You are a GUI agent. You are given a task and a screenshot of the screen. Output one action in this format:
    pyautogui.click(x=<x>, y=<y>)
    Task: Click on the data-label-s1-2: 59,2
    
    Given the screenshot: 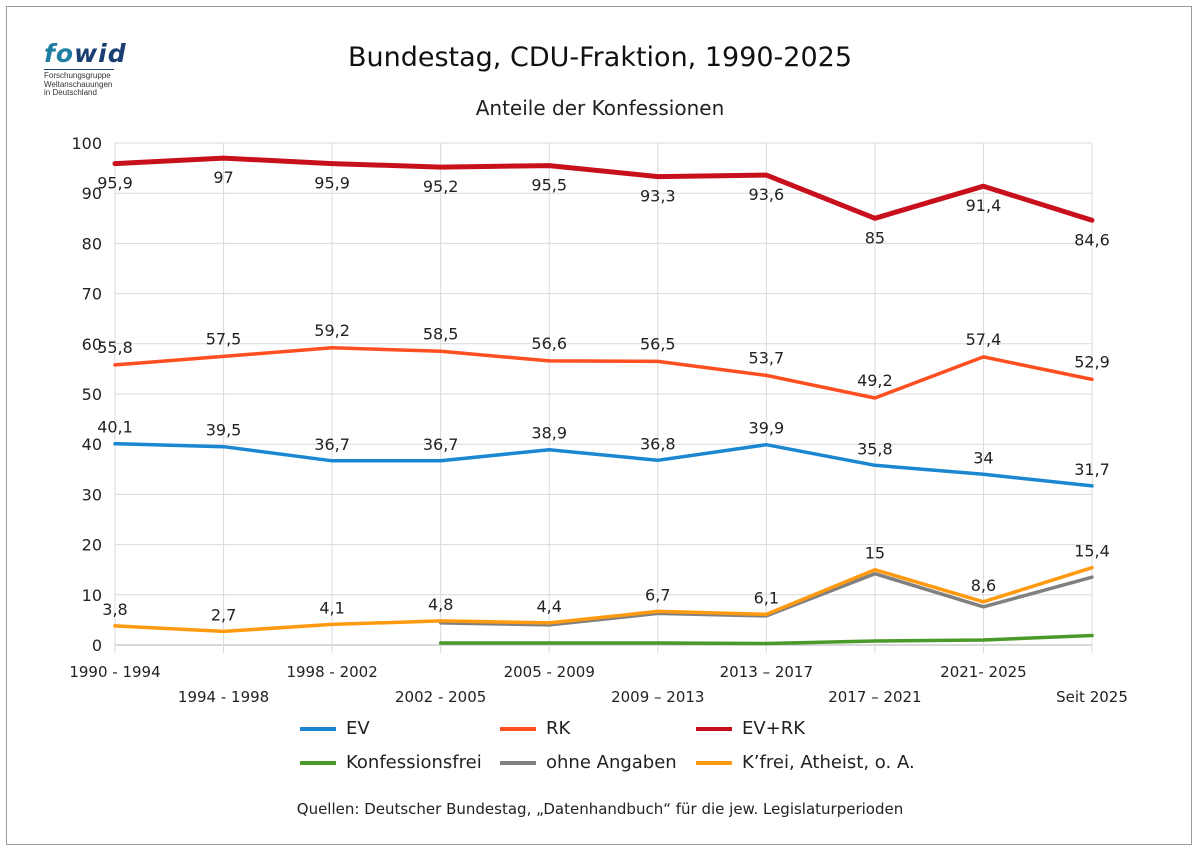 What is the action you would take?
    pyautogui.click(x=332, y=330)
    